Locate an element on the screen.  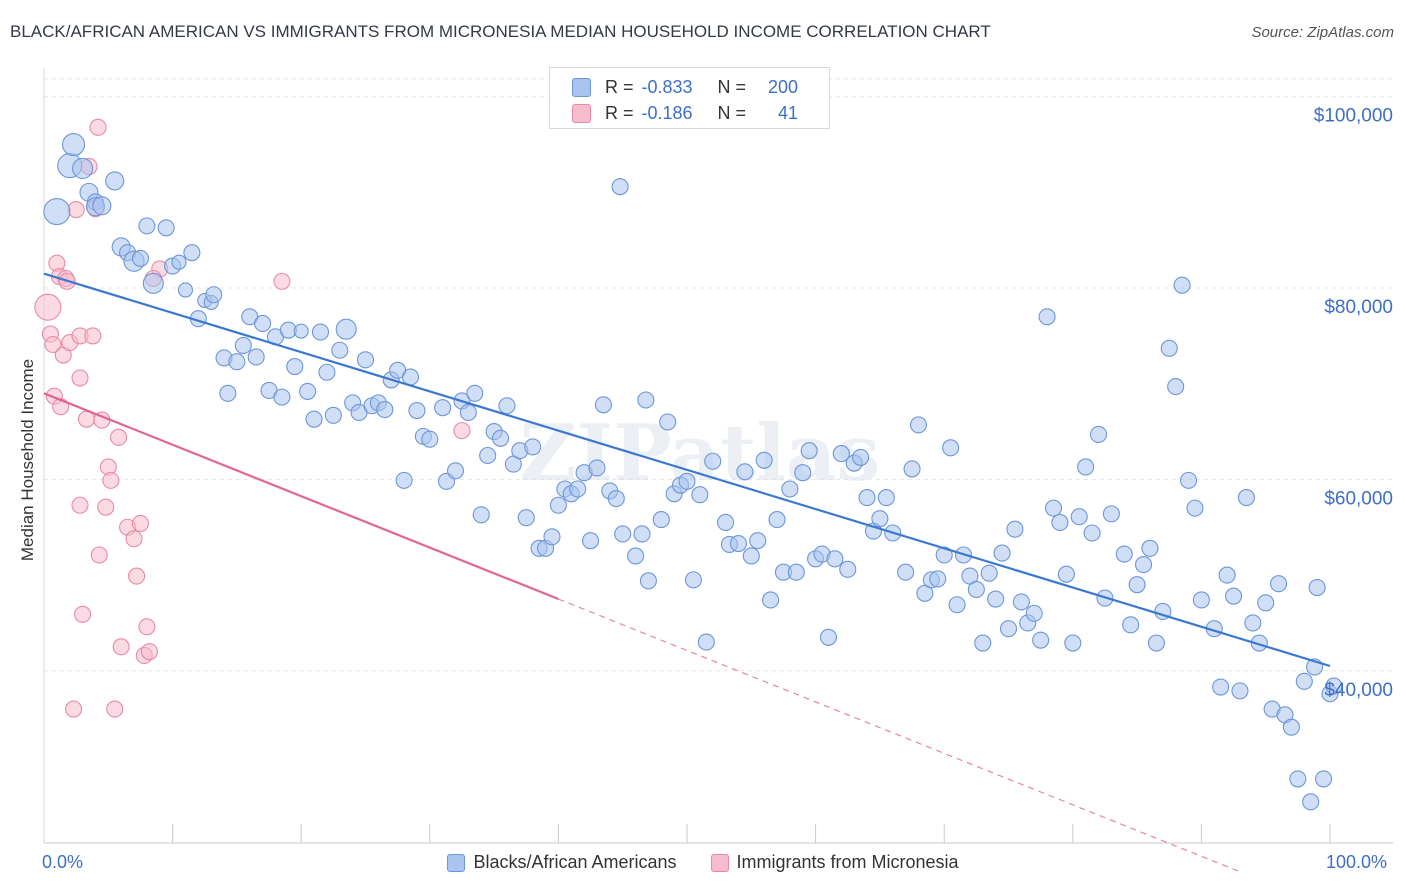
legend-n-label: N = is located at coordinates (732, 112).